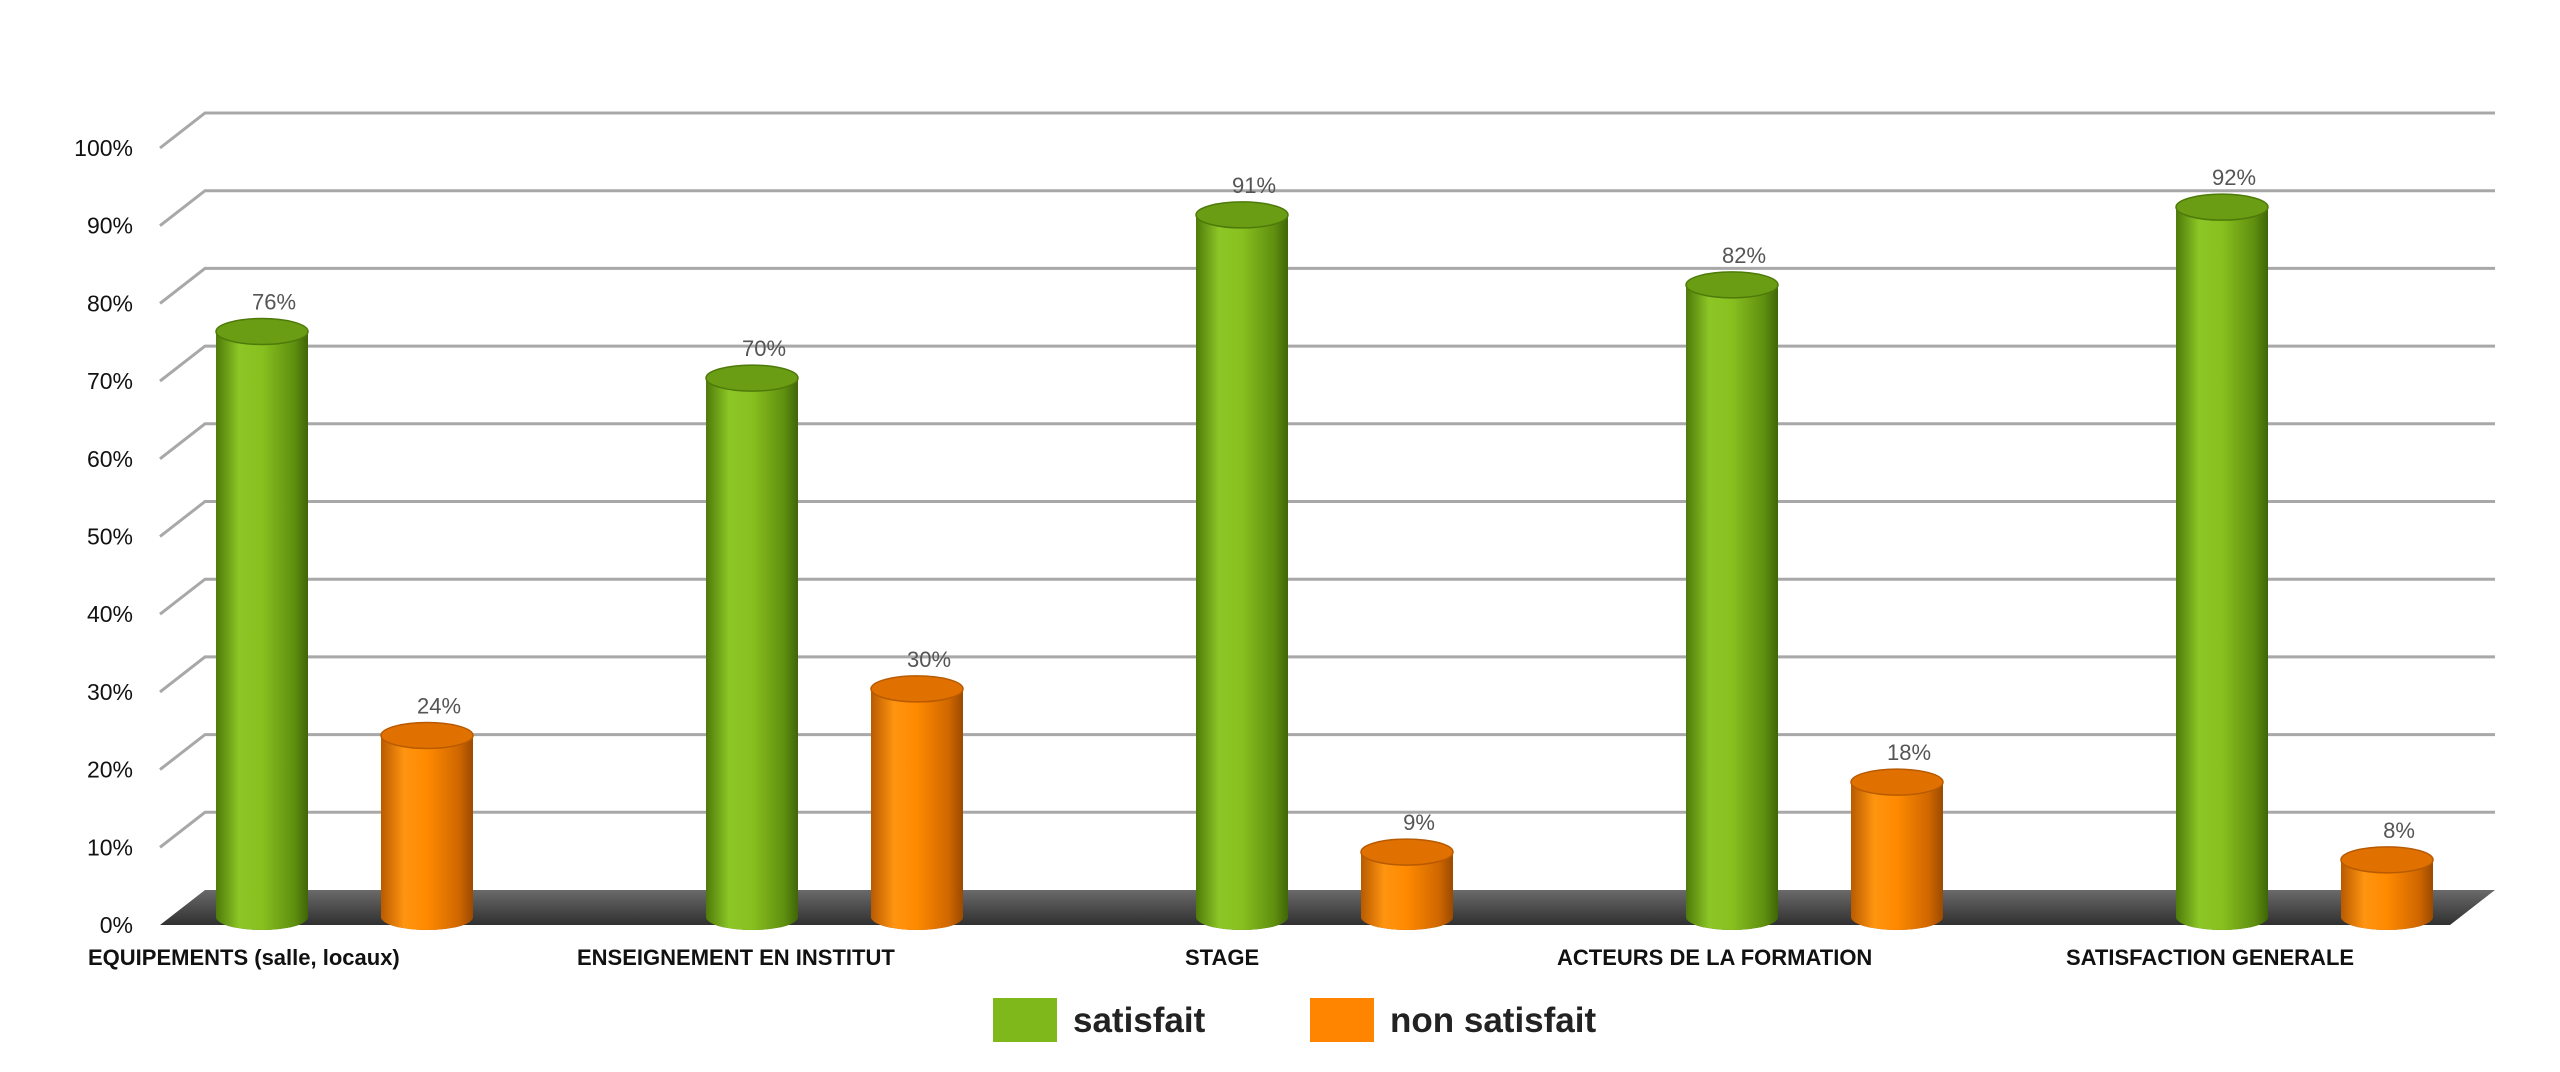  I want to click on y-tick-label: 30%, so click(110, 692).